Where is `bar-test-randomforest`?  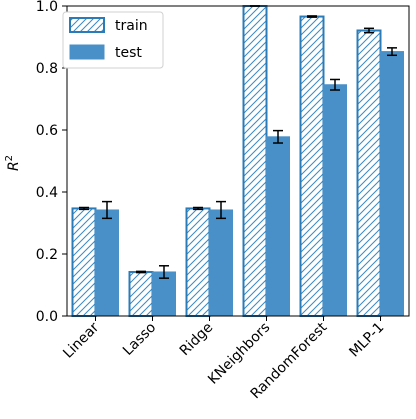
bar-test-randomforest is located at coordinates (335, 200).